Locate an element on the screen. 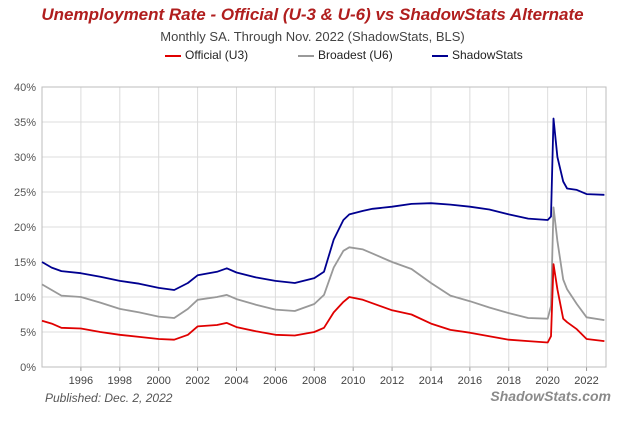 The image size is (625, 421). y-tick-label: 15% is located at coordinates (25, 263).